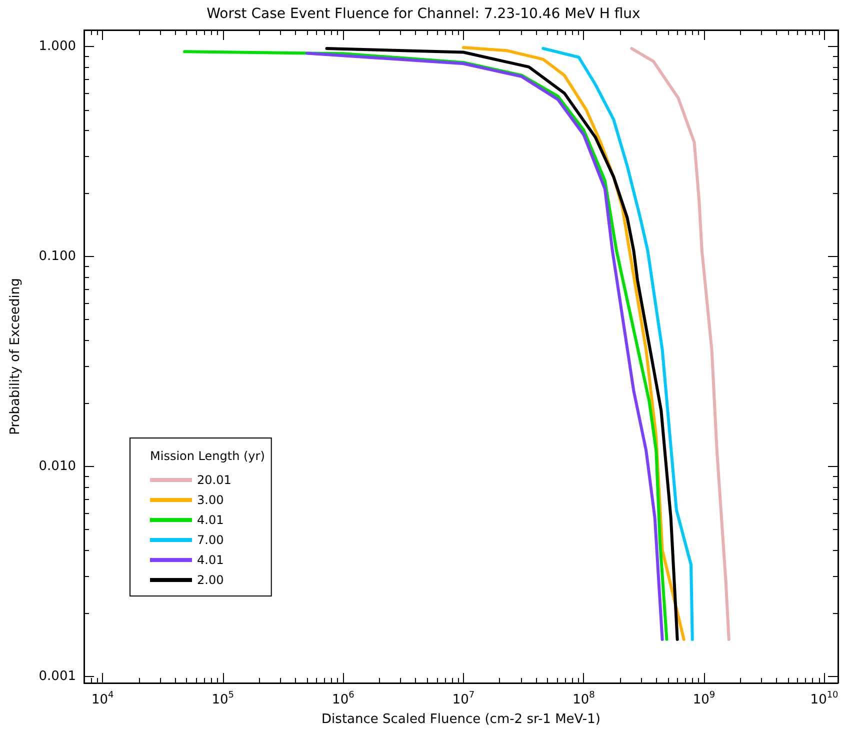  I want to click on y-tick-label: 1.000, so click(57, 46).